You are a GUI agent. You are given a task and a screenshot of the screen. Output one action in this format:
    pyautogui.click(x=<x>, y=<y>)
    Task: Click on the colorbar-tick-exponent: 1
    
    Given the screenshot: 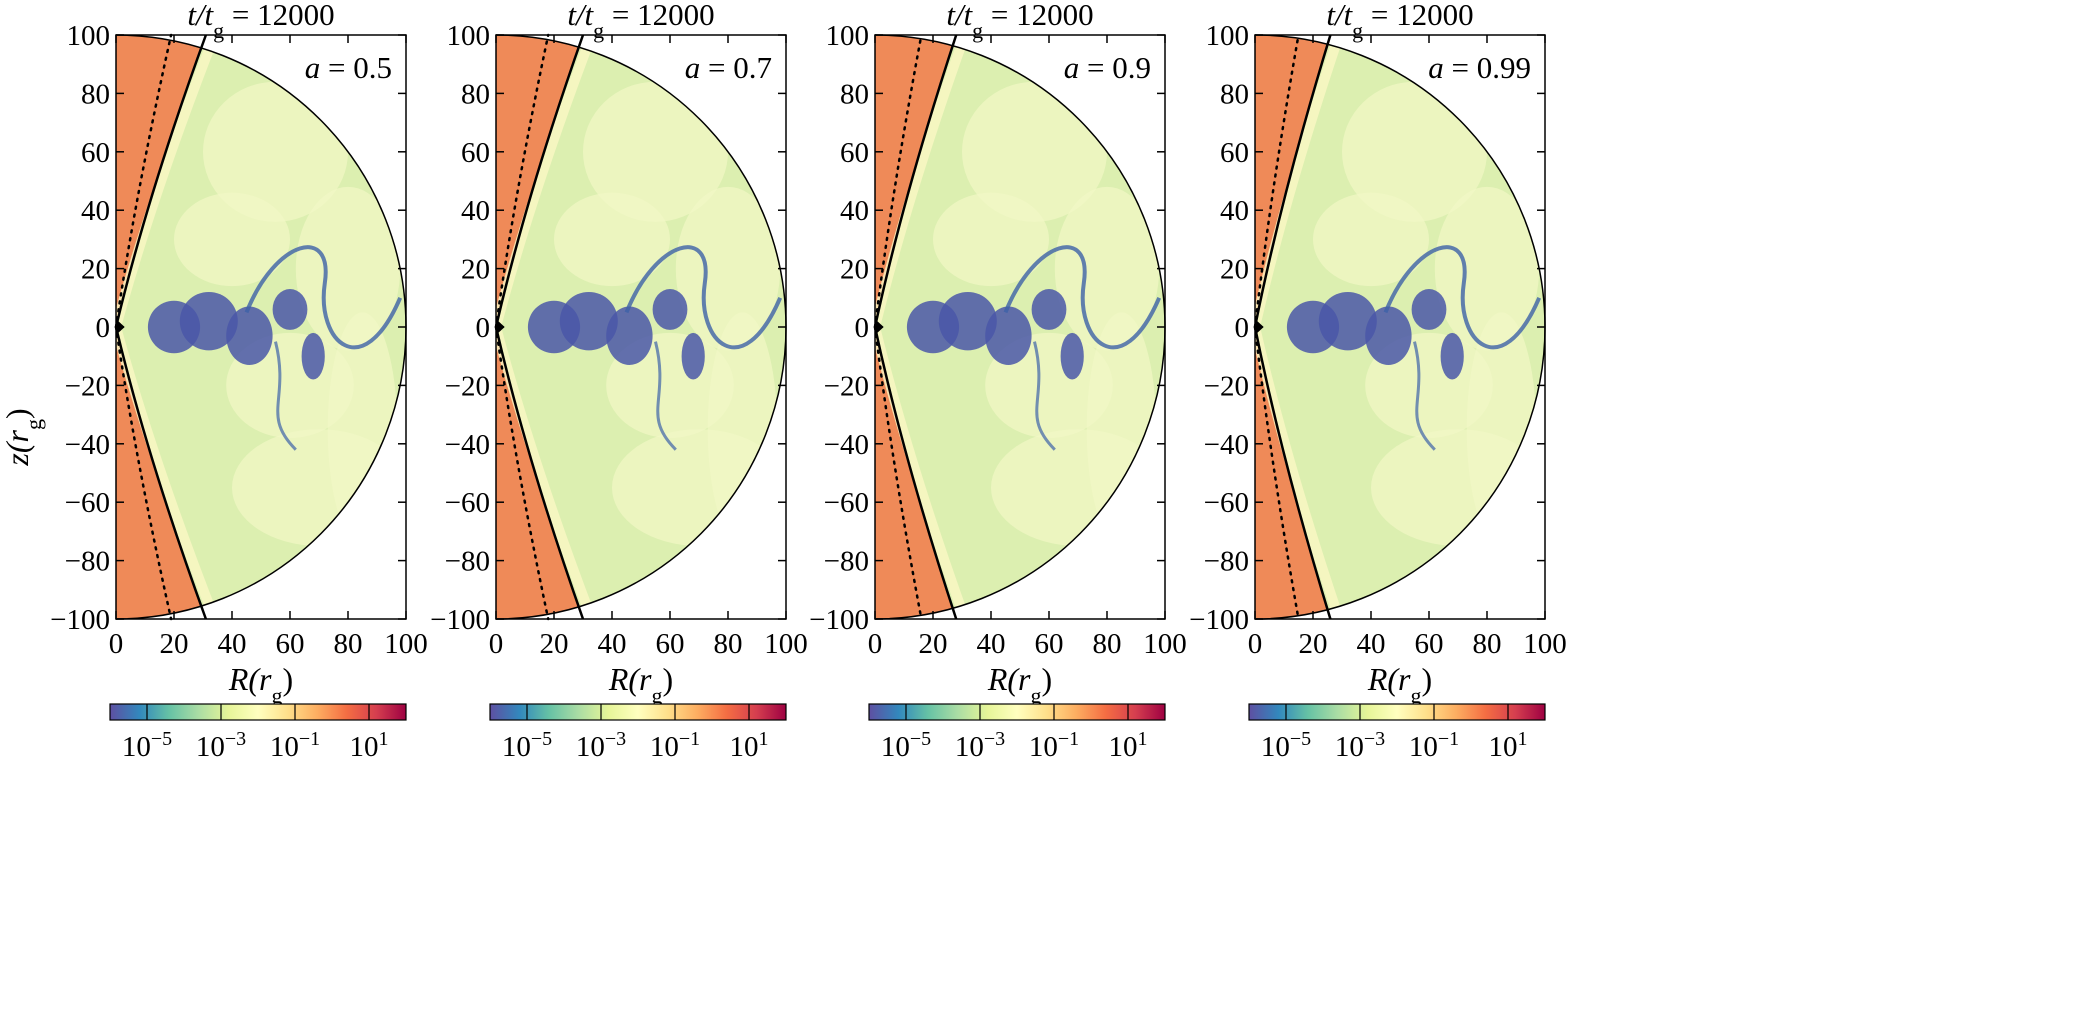 What is the action you would take?
    pyautogui.click(x=384, y=739)
    